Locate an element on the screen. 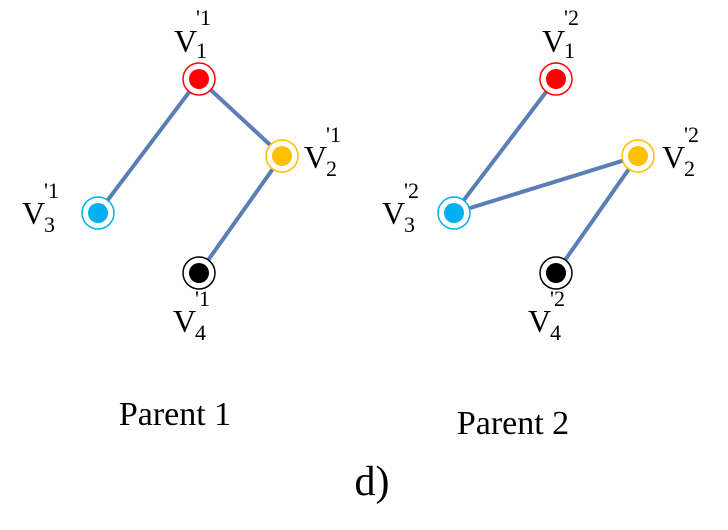  label-p1-v4: V '1 4 is located at coordinates (191, 315).